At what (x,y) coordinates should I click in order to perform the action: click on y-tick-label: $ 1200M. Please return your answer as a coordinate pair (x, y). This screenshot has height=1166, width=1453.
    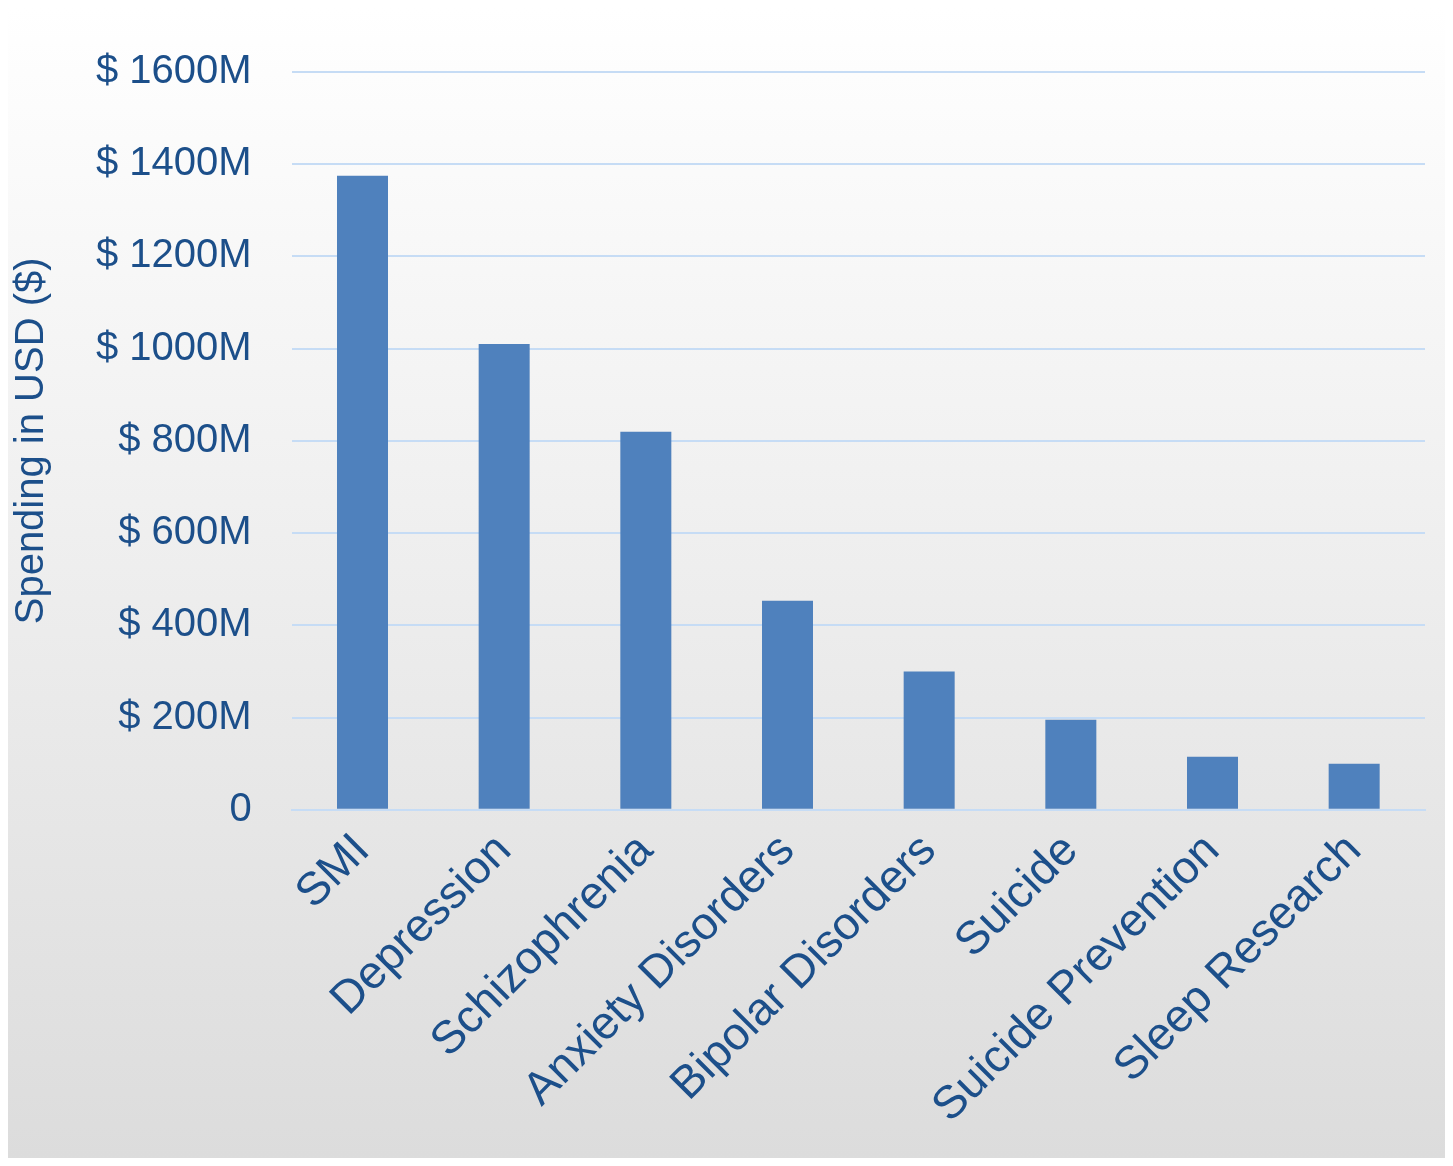
    Looking at the image, I should click on (173, 253).